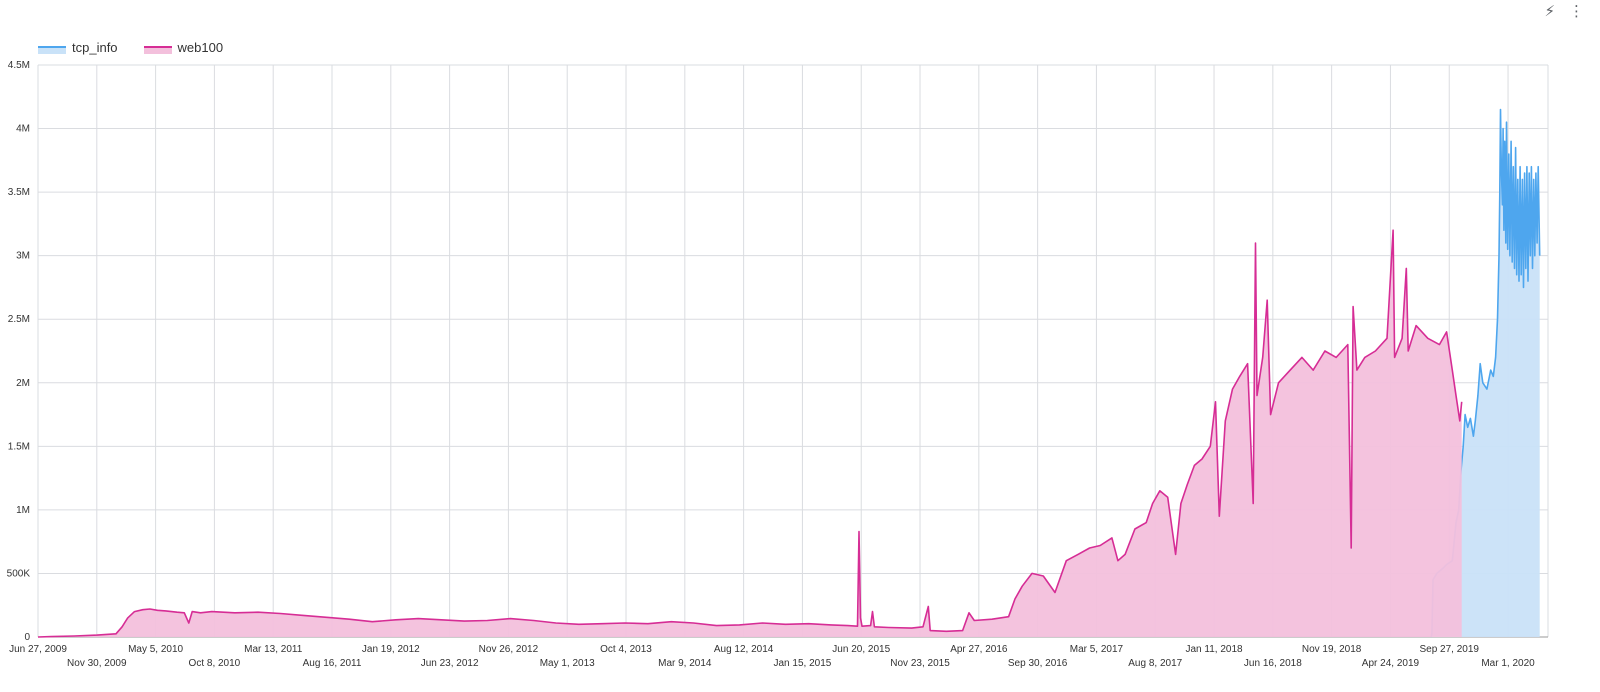 The height and width of the screenshot is (692, 1600). What do you see at coordinates (1564, 11) in the screenshot?
I see `chart-toolbar: ⚡ ⋮` at bounding box center [1564, 11].